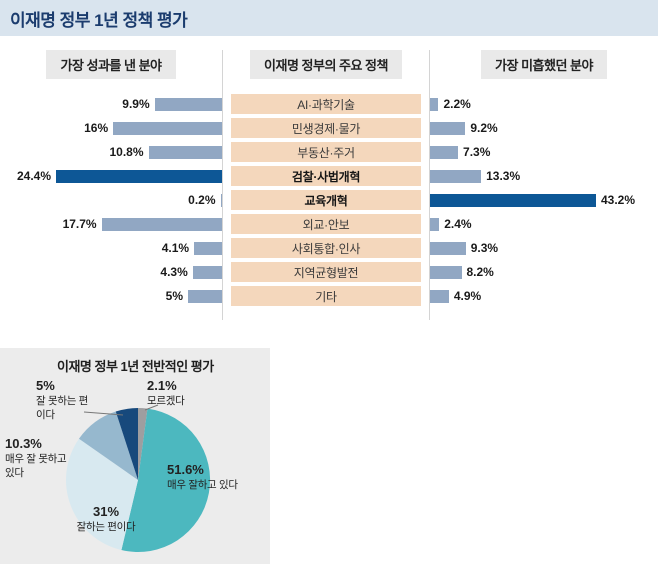 The width and height of the screenshot is (658, 564). What do you see at coordinates (544, 128) in the screenshot?
I see `chart-row: 9.2%` at bounding box center [544, 128].